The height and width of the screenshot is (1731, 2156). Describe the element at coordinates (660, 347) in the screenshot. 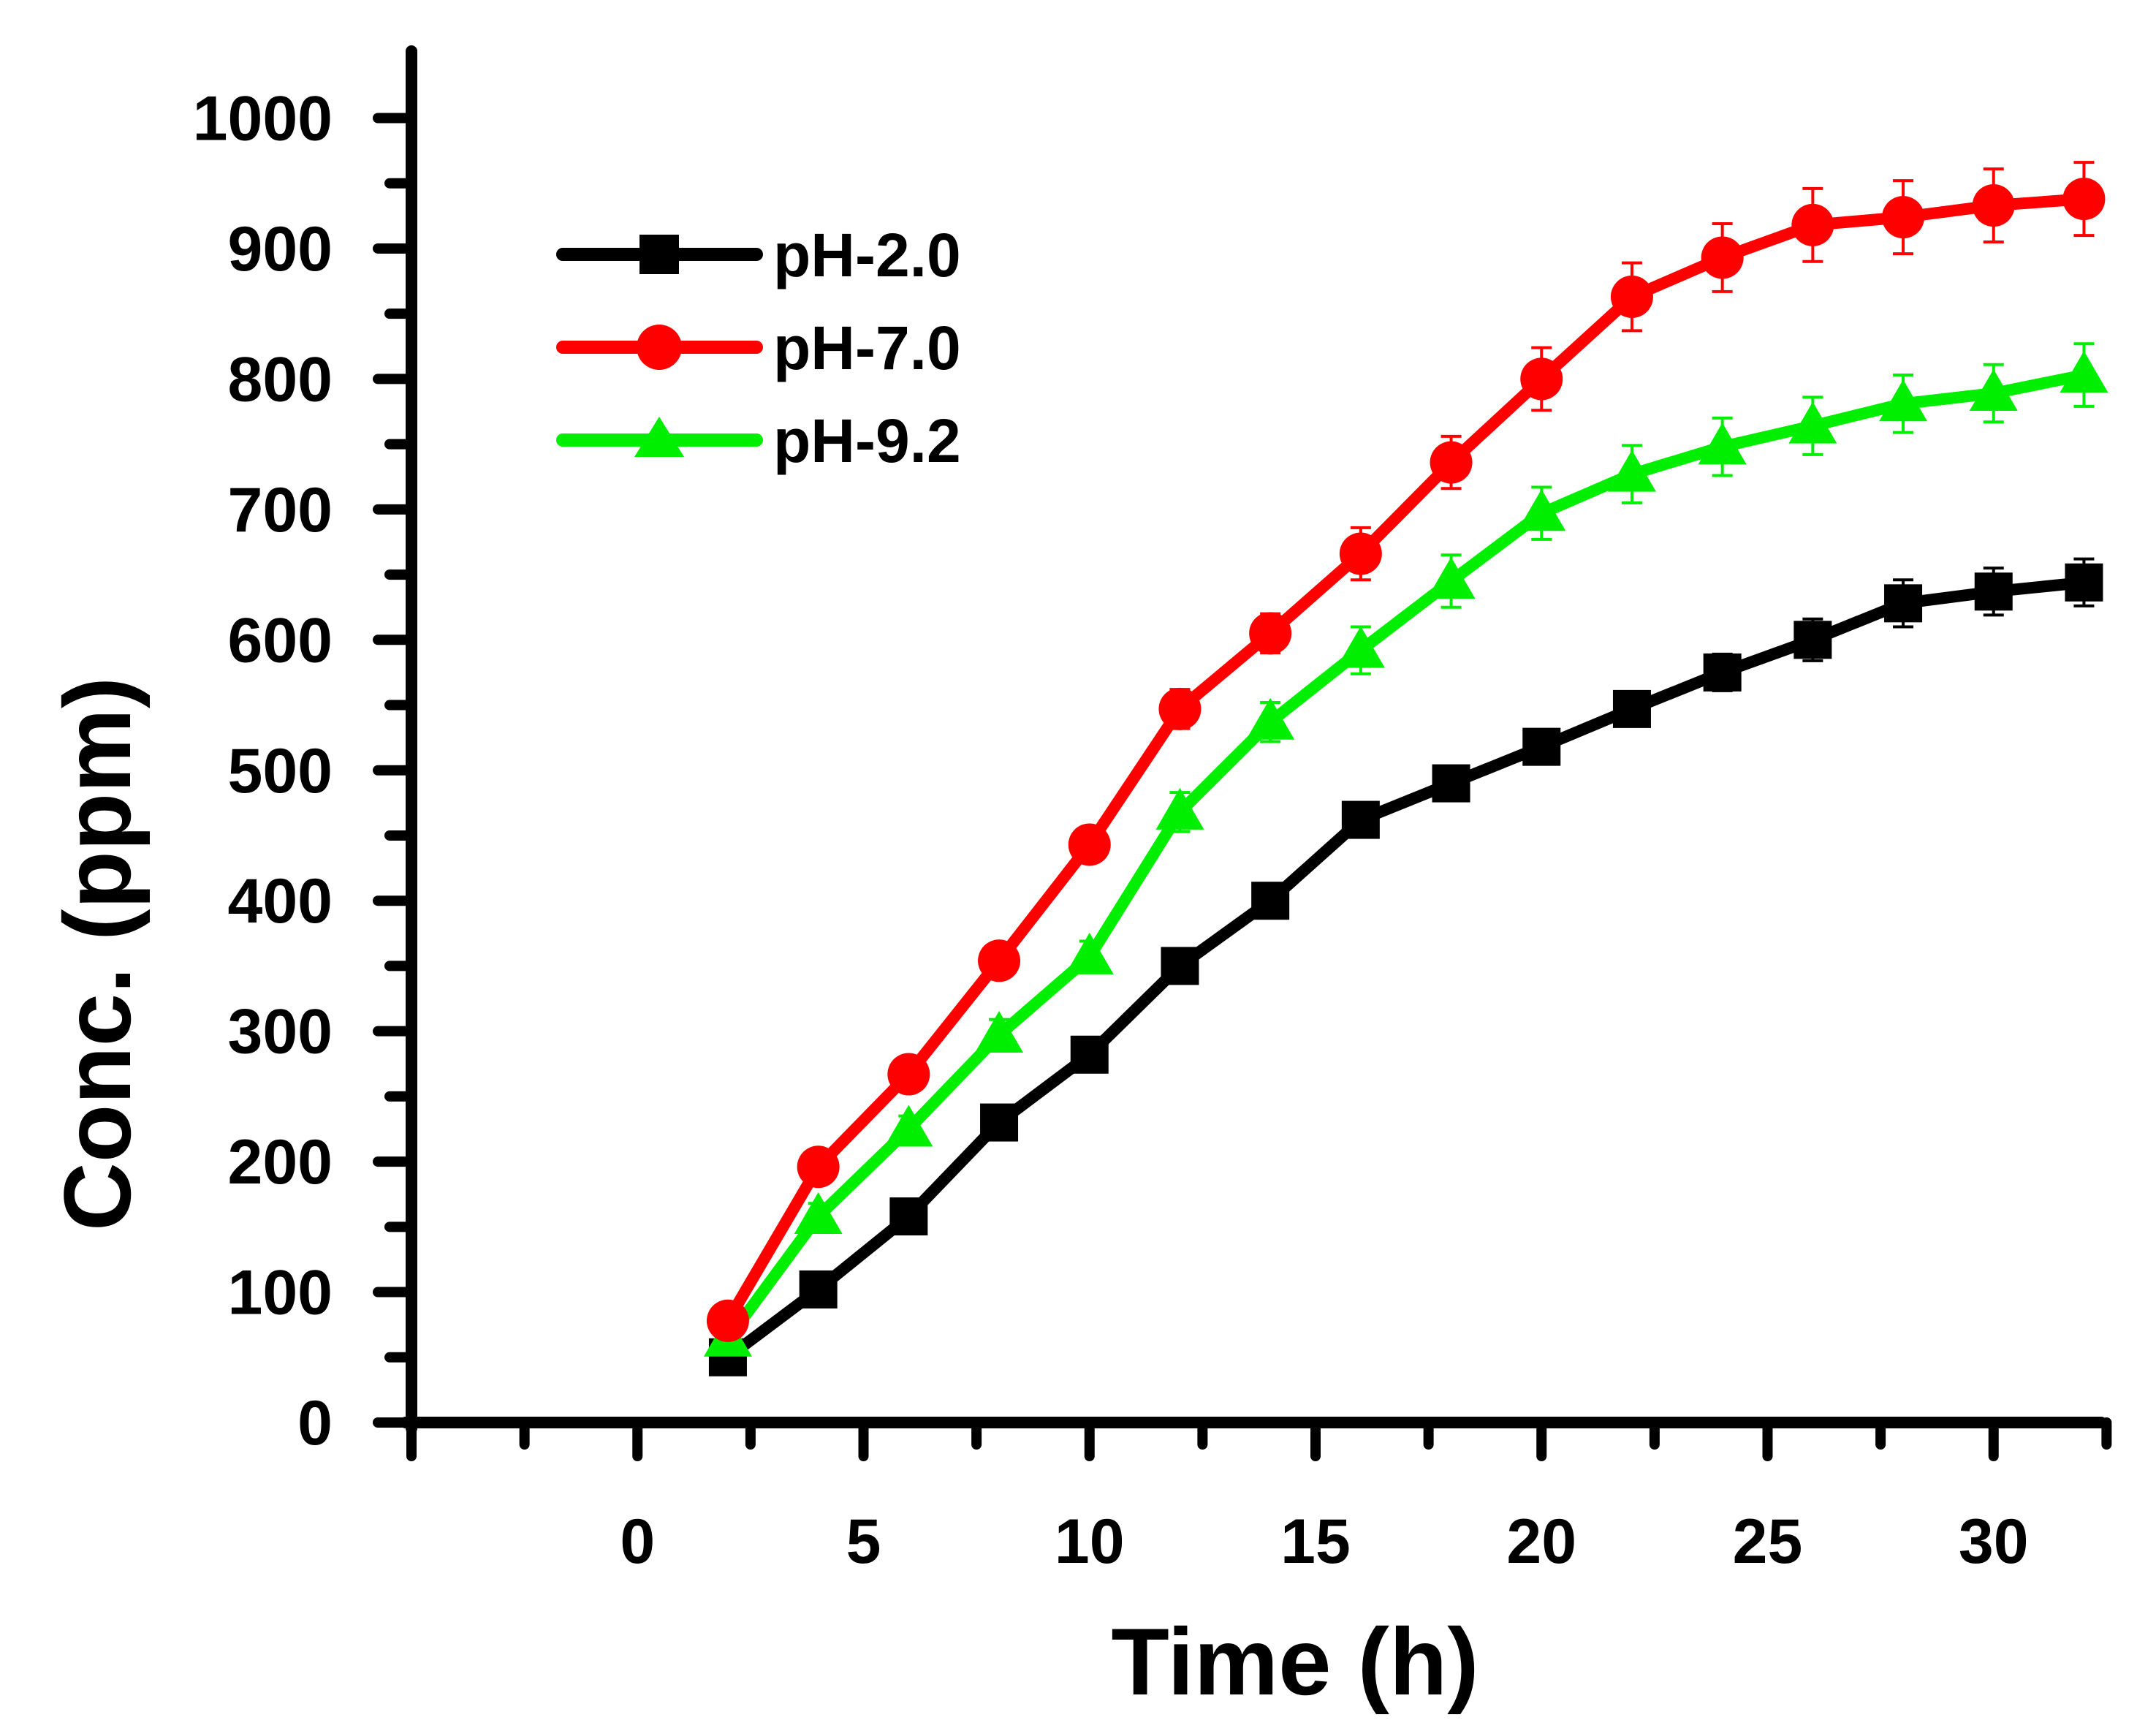

I see `legend-marker-circle-icon` at that location.